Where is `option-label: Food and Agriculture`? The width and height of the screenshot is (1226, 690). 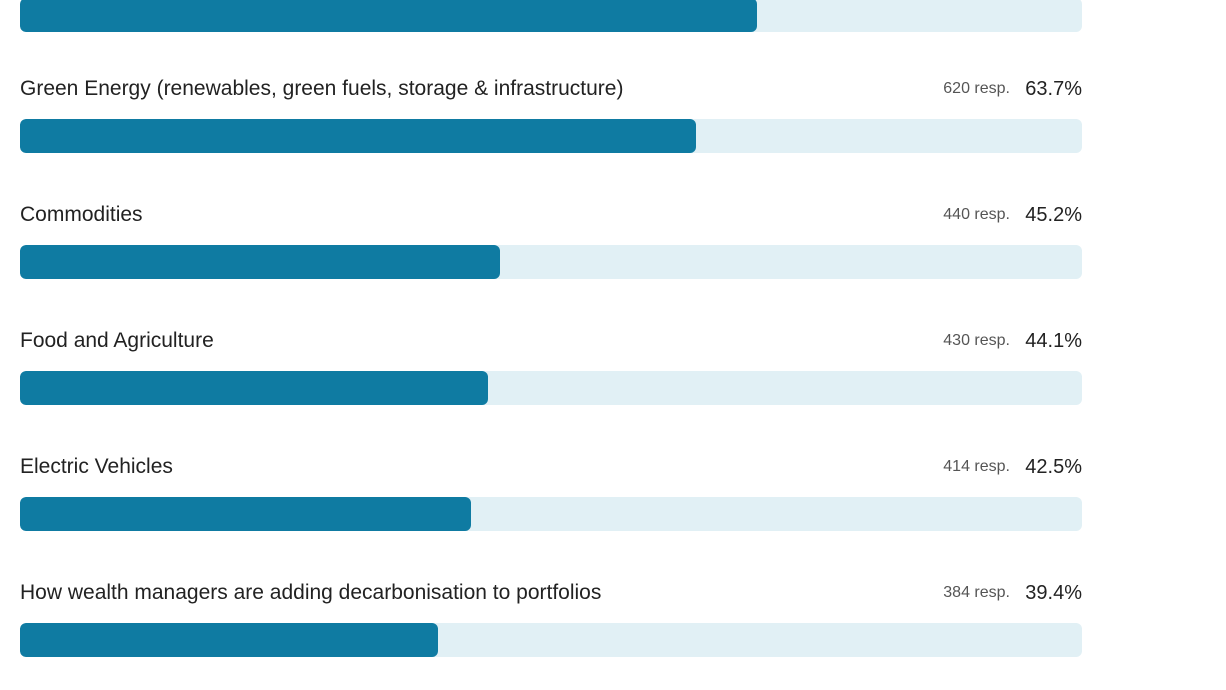
option-label: Food and Agriculture is located at coordinates (117, 340).